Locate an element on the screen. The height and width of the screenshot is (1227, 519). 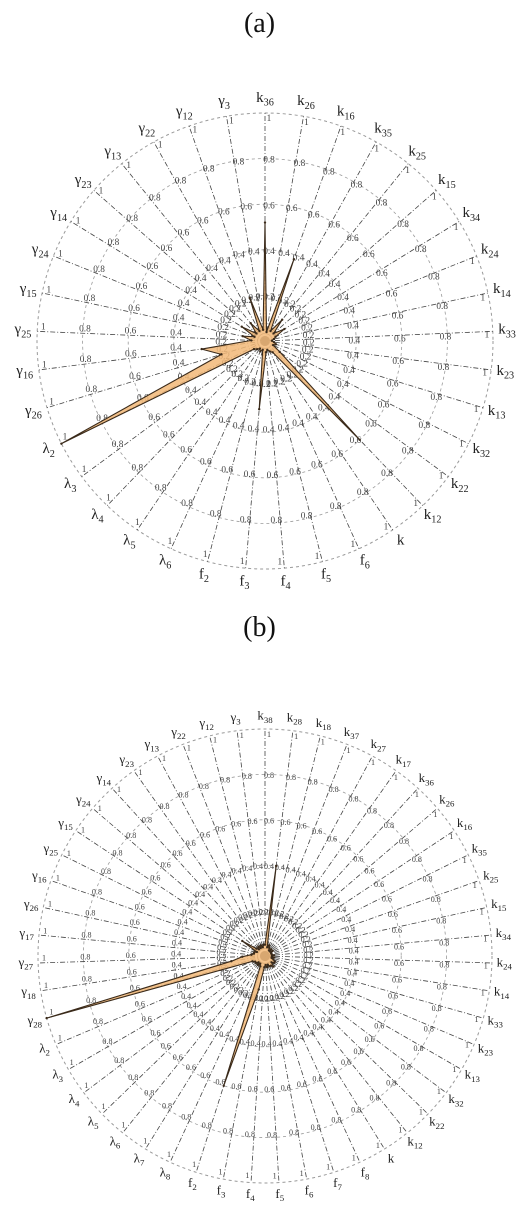
axis-label: γ25 is located at coordinates (50, 848).